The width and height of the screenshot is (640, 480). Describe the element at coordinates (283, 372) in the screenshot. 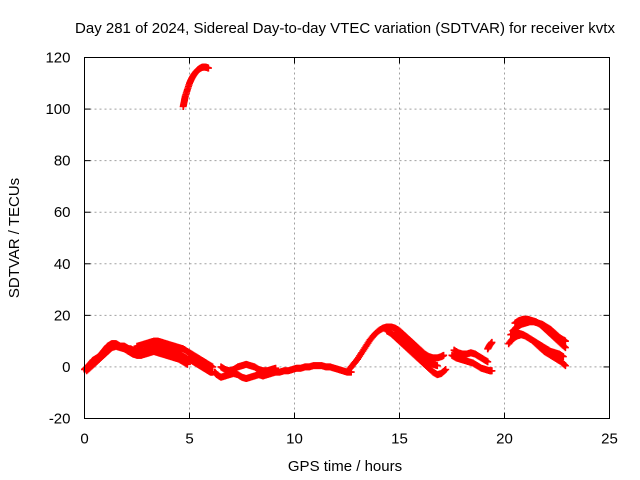

I see `series-arc-mid` at that location.